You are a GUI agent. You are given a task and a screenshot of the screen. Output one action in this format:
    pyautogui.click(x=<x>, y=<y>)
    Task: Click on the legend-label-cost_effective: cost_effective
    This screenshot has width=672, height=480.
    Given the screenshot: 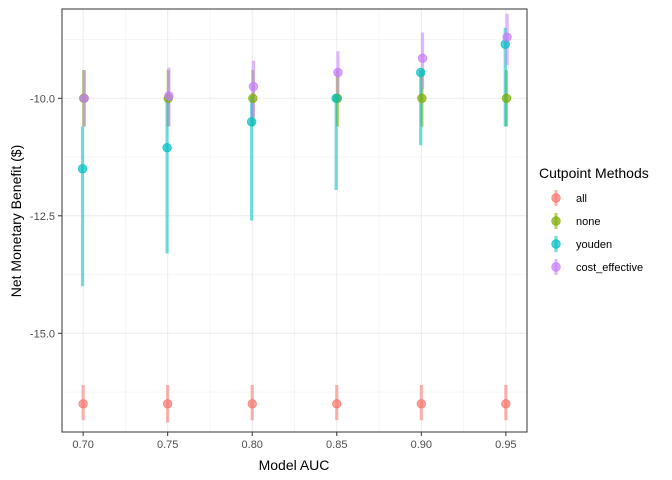 What is the action you would take?
    pyautogui.click(x=609, y=268)
    